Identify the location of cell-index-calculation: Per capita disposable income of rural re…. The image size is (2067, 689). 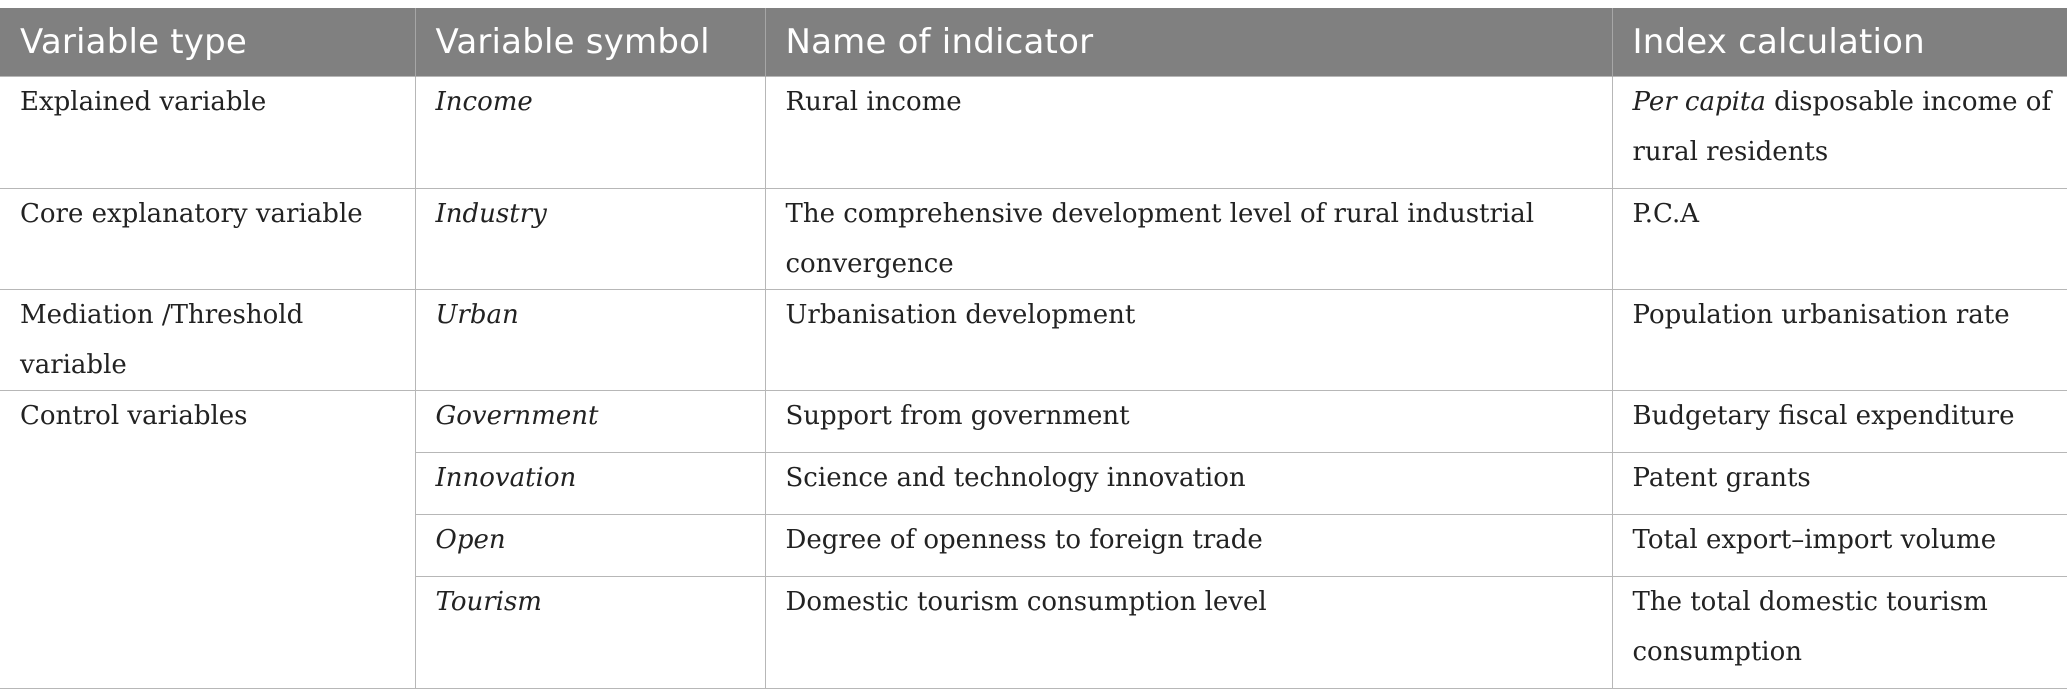
(1839, 132).